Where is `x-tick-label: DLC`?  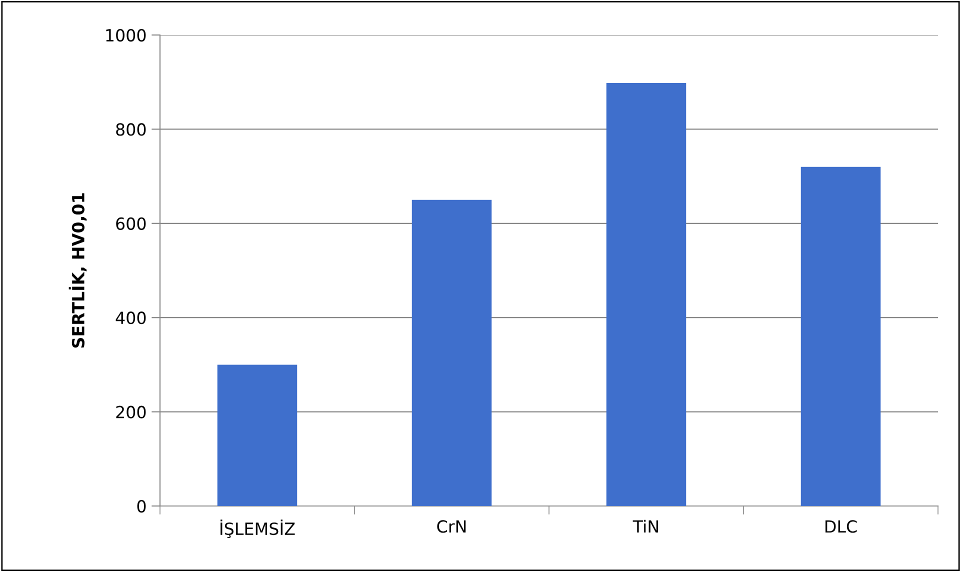 x-tick-label: DLC is located at coordinates (841, 526).